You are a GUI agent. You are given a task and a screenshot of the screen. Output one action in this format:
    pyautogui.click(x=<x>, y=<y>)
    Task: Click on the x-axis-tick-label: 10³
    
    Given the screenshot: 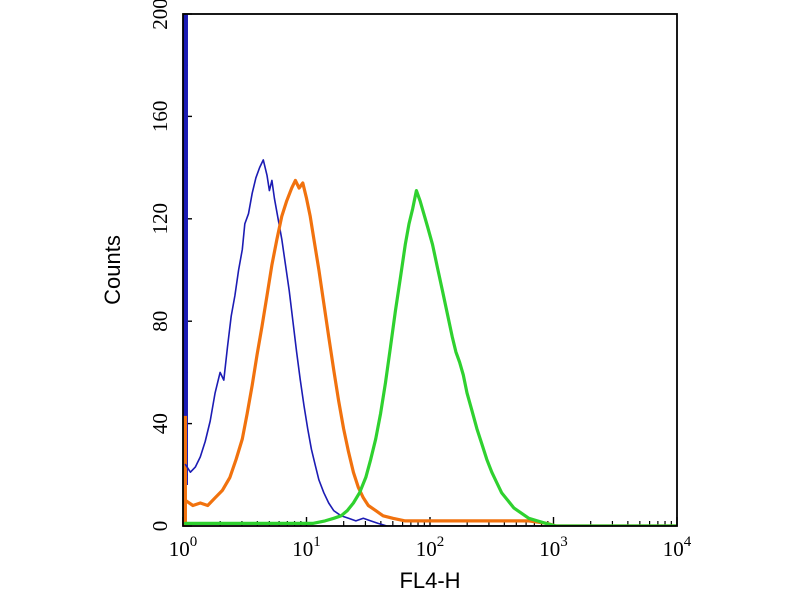 What is the action you would take?
    pyautogui.click(x=553, y=547)
    